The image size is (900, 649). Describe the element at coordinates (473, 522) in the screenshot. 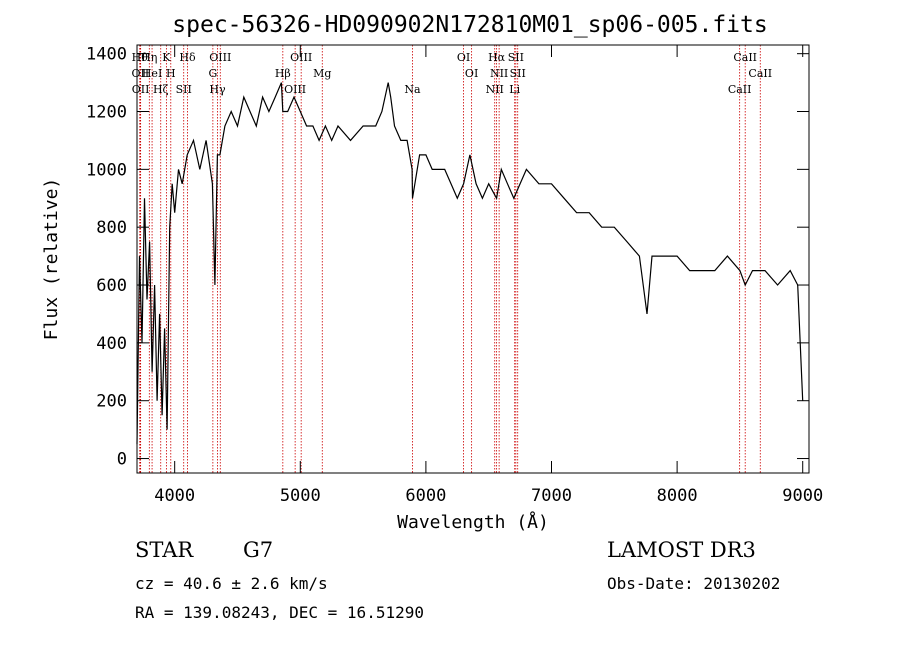

I see `x-axis-label: Wavelength (Å)` at that location.